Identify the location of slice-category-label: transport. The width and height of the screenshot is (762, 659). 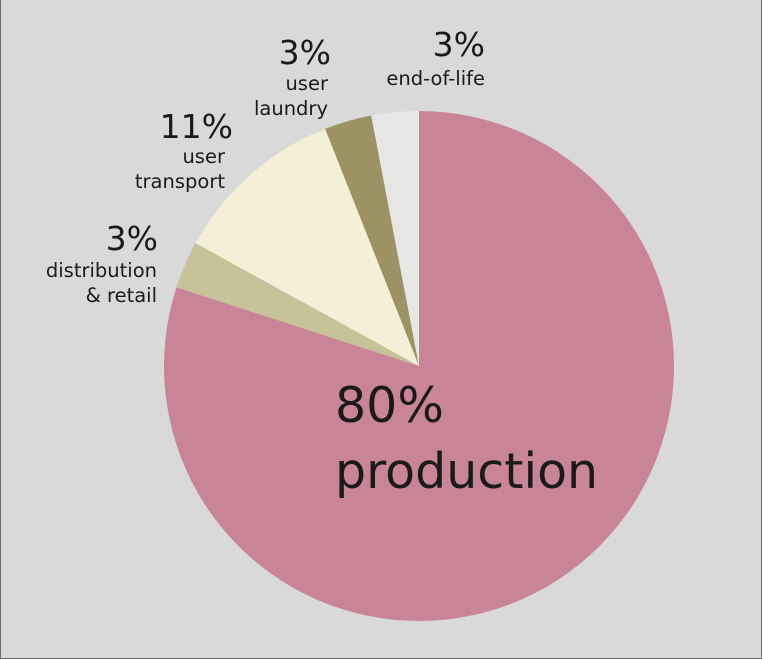
(180, 181).